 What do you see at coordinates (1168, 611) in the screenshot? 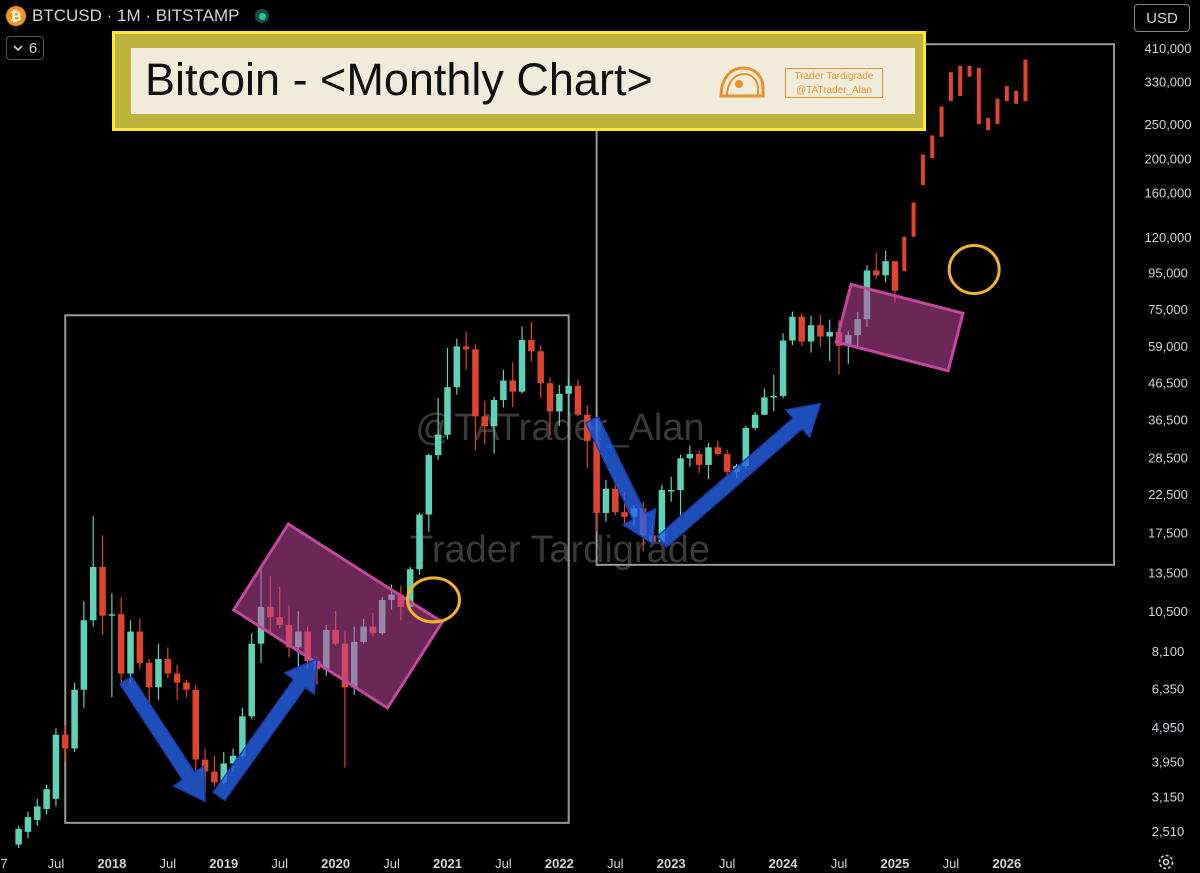
I see `price-tick-label: 10,500` at bounding box center [1168, 611].